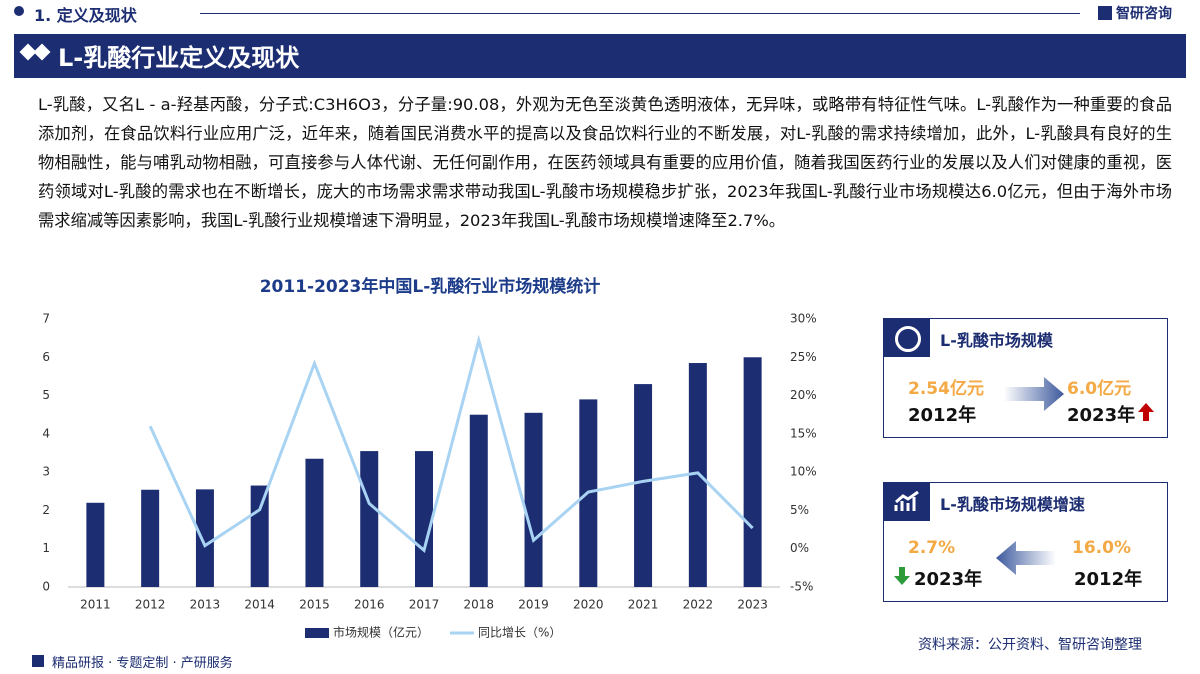 Image resolution: width=1200 pixels, height=674 pixels. Describe the element at coordinates (150, 605) in the screenshot. I see `x-tick-label: 2012` at that location.